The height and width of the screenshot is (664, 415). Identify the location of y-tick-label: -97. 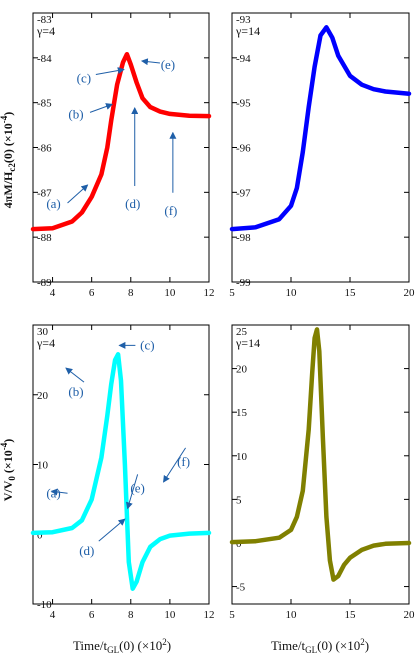
(243, 193).